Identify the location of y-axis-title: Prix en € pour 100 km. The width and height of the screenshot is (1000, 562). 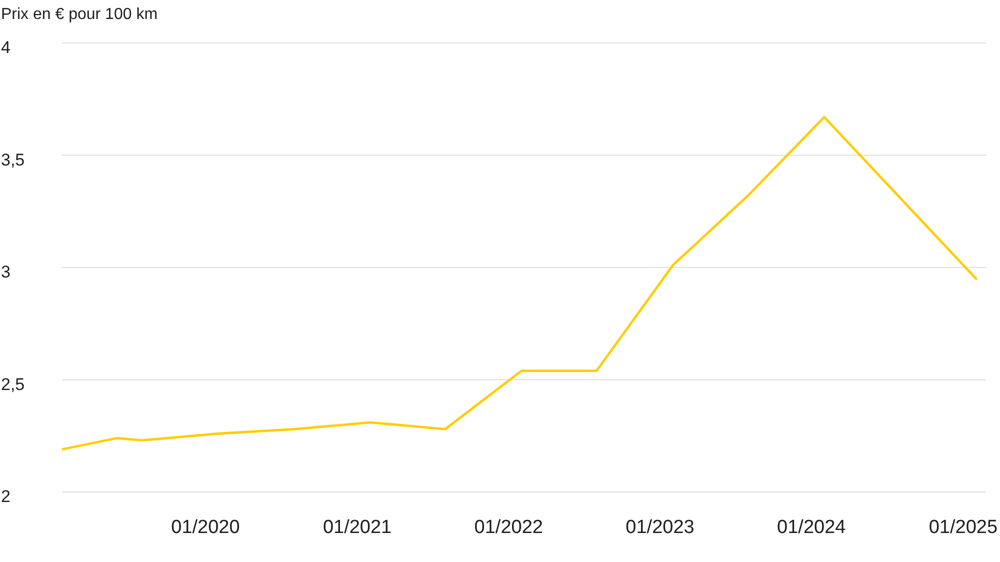
(79, 15).